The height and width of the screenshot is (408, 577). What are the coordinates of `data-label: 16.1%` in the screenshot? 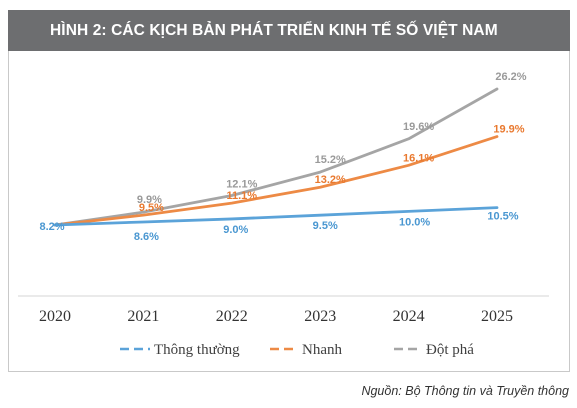 It's located at (418, 158).